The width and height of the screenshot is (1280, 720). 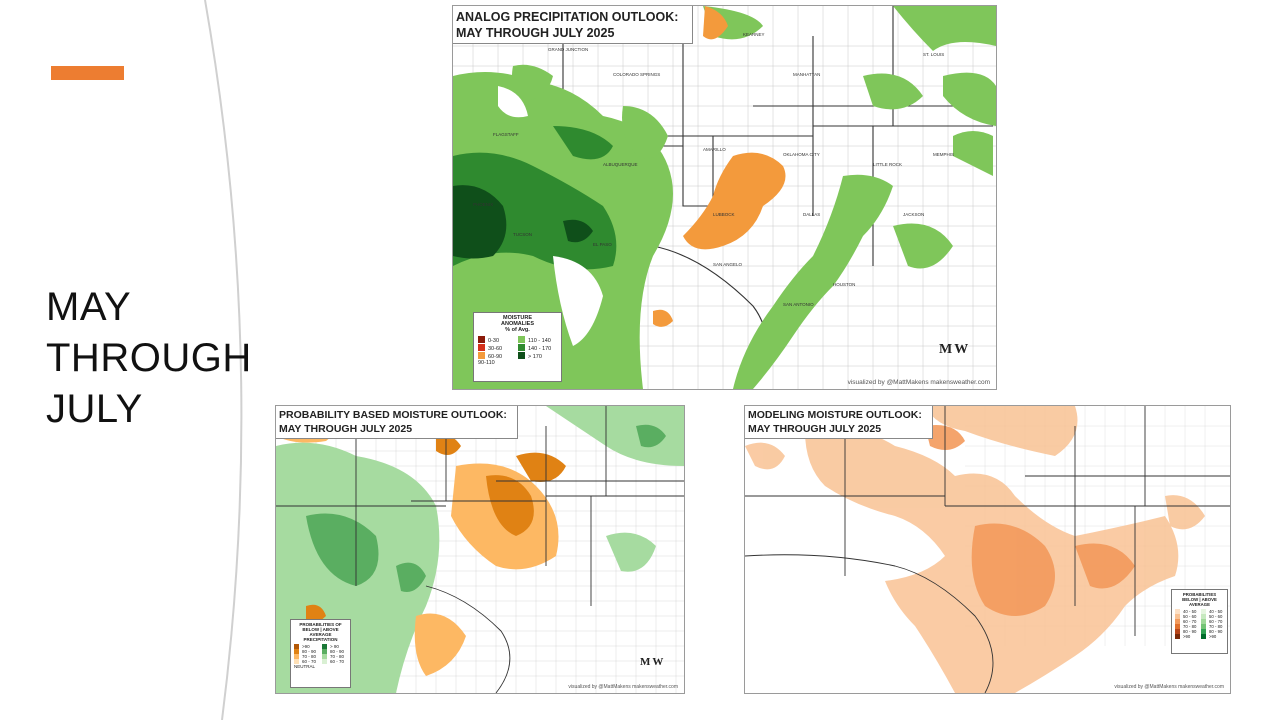 I want to click on legend-item: 110 - 140, so click(x=534, y=340).